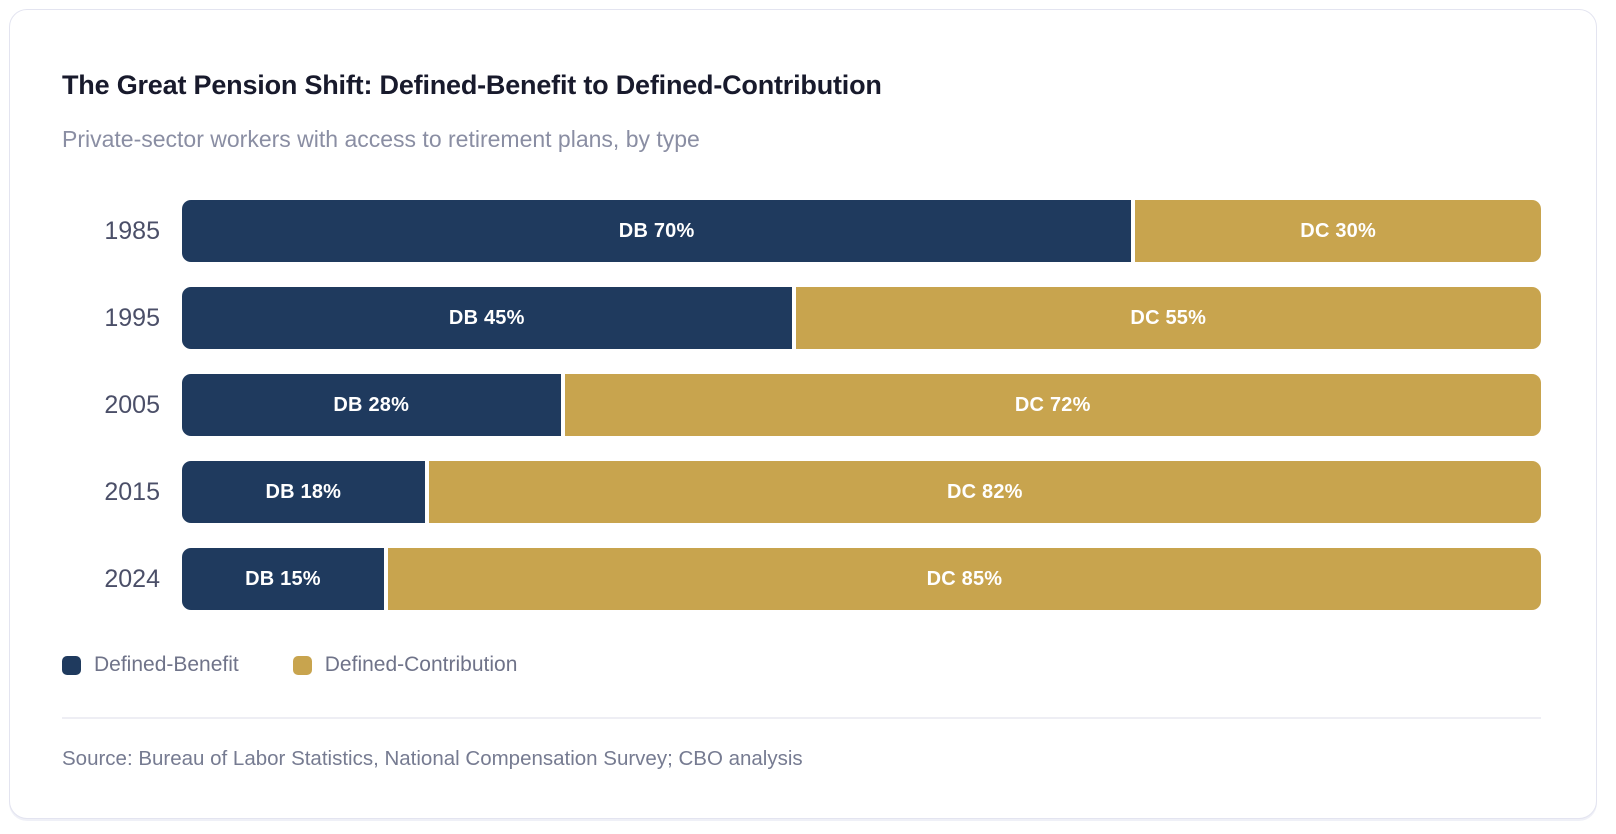 The width and height of the screenshot is (1616, 834). What do you see at coordinates (1168, 318) in the screenshot?
I see `bar-segment-defined-contribution: DC 55%` at bounding box center [1168, 318].